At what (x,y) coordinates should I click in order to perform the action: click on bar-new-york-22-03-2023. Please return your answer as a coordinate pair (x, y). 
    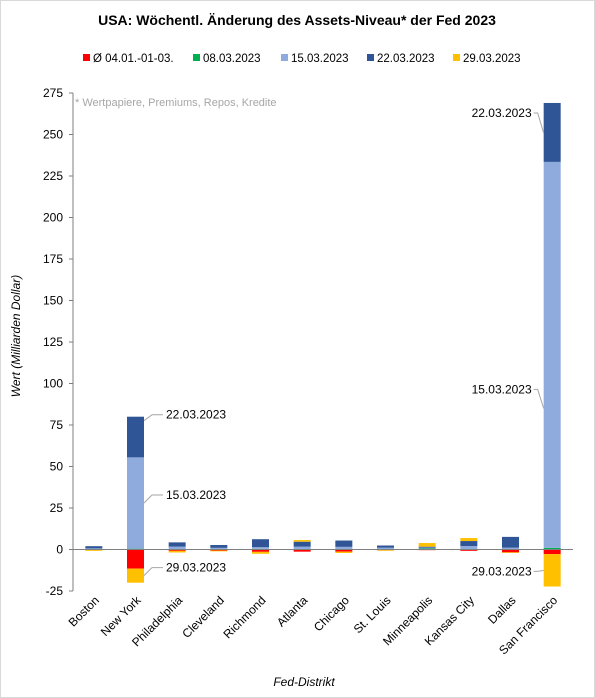
    Looking at the image, I should click on (135, 437).